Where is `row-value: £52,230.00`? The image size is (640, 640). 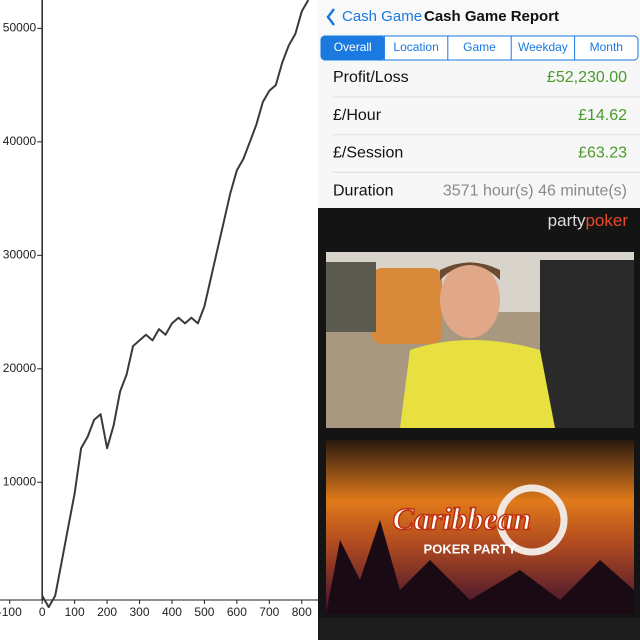 row-value: £52,230.00 is located at coordinates (587, 77).